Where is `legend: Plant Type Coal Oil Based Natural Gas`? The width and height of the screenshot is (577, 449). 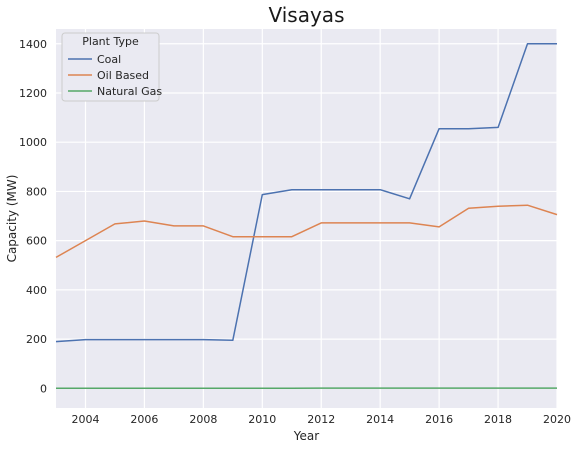
legend: Plant Type Coal Oil Based Natural Gas is located at coordinates (111, 67).